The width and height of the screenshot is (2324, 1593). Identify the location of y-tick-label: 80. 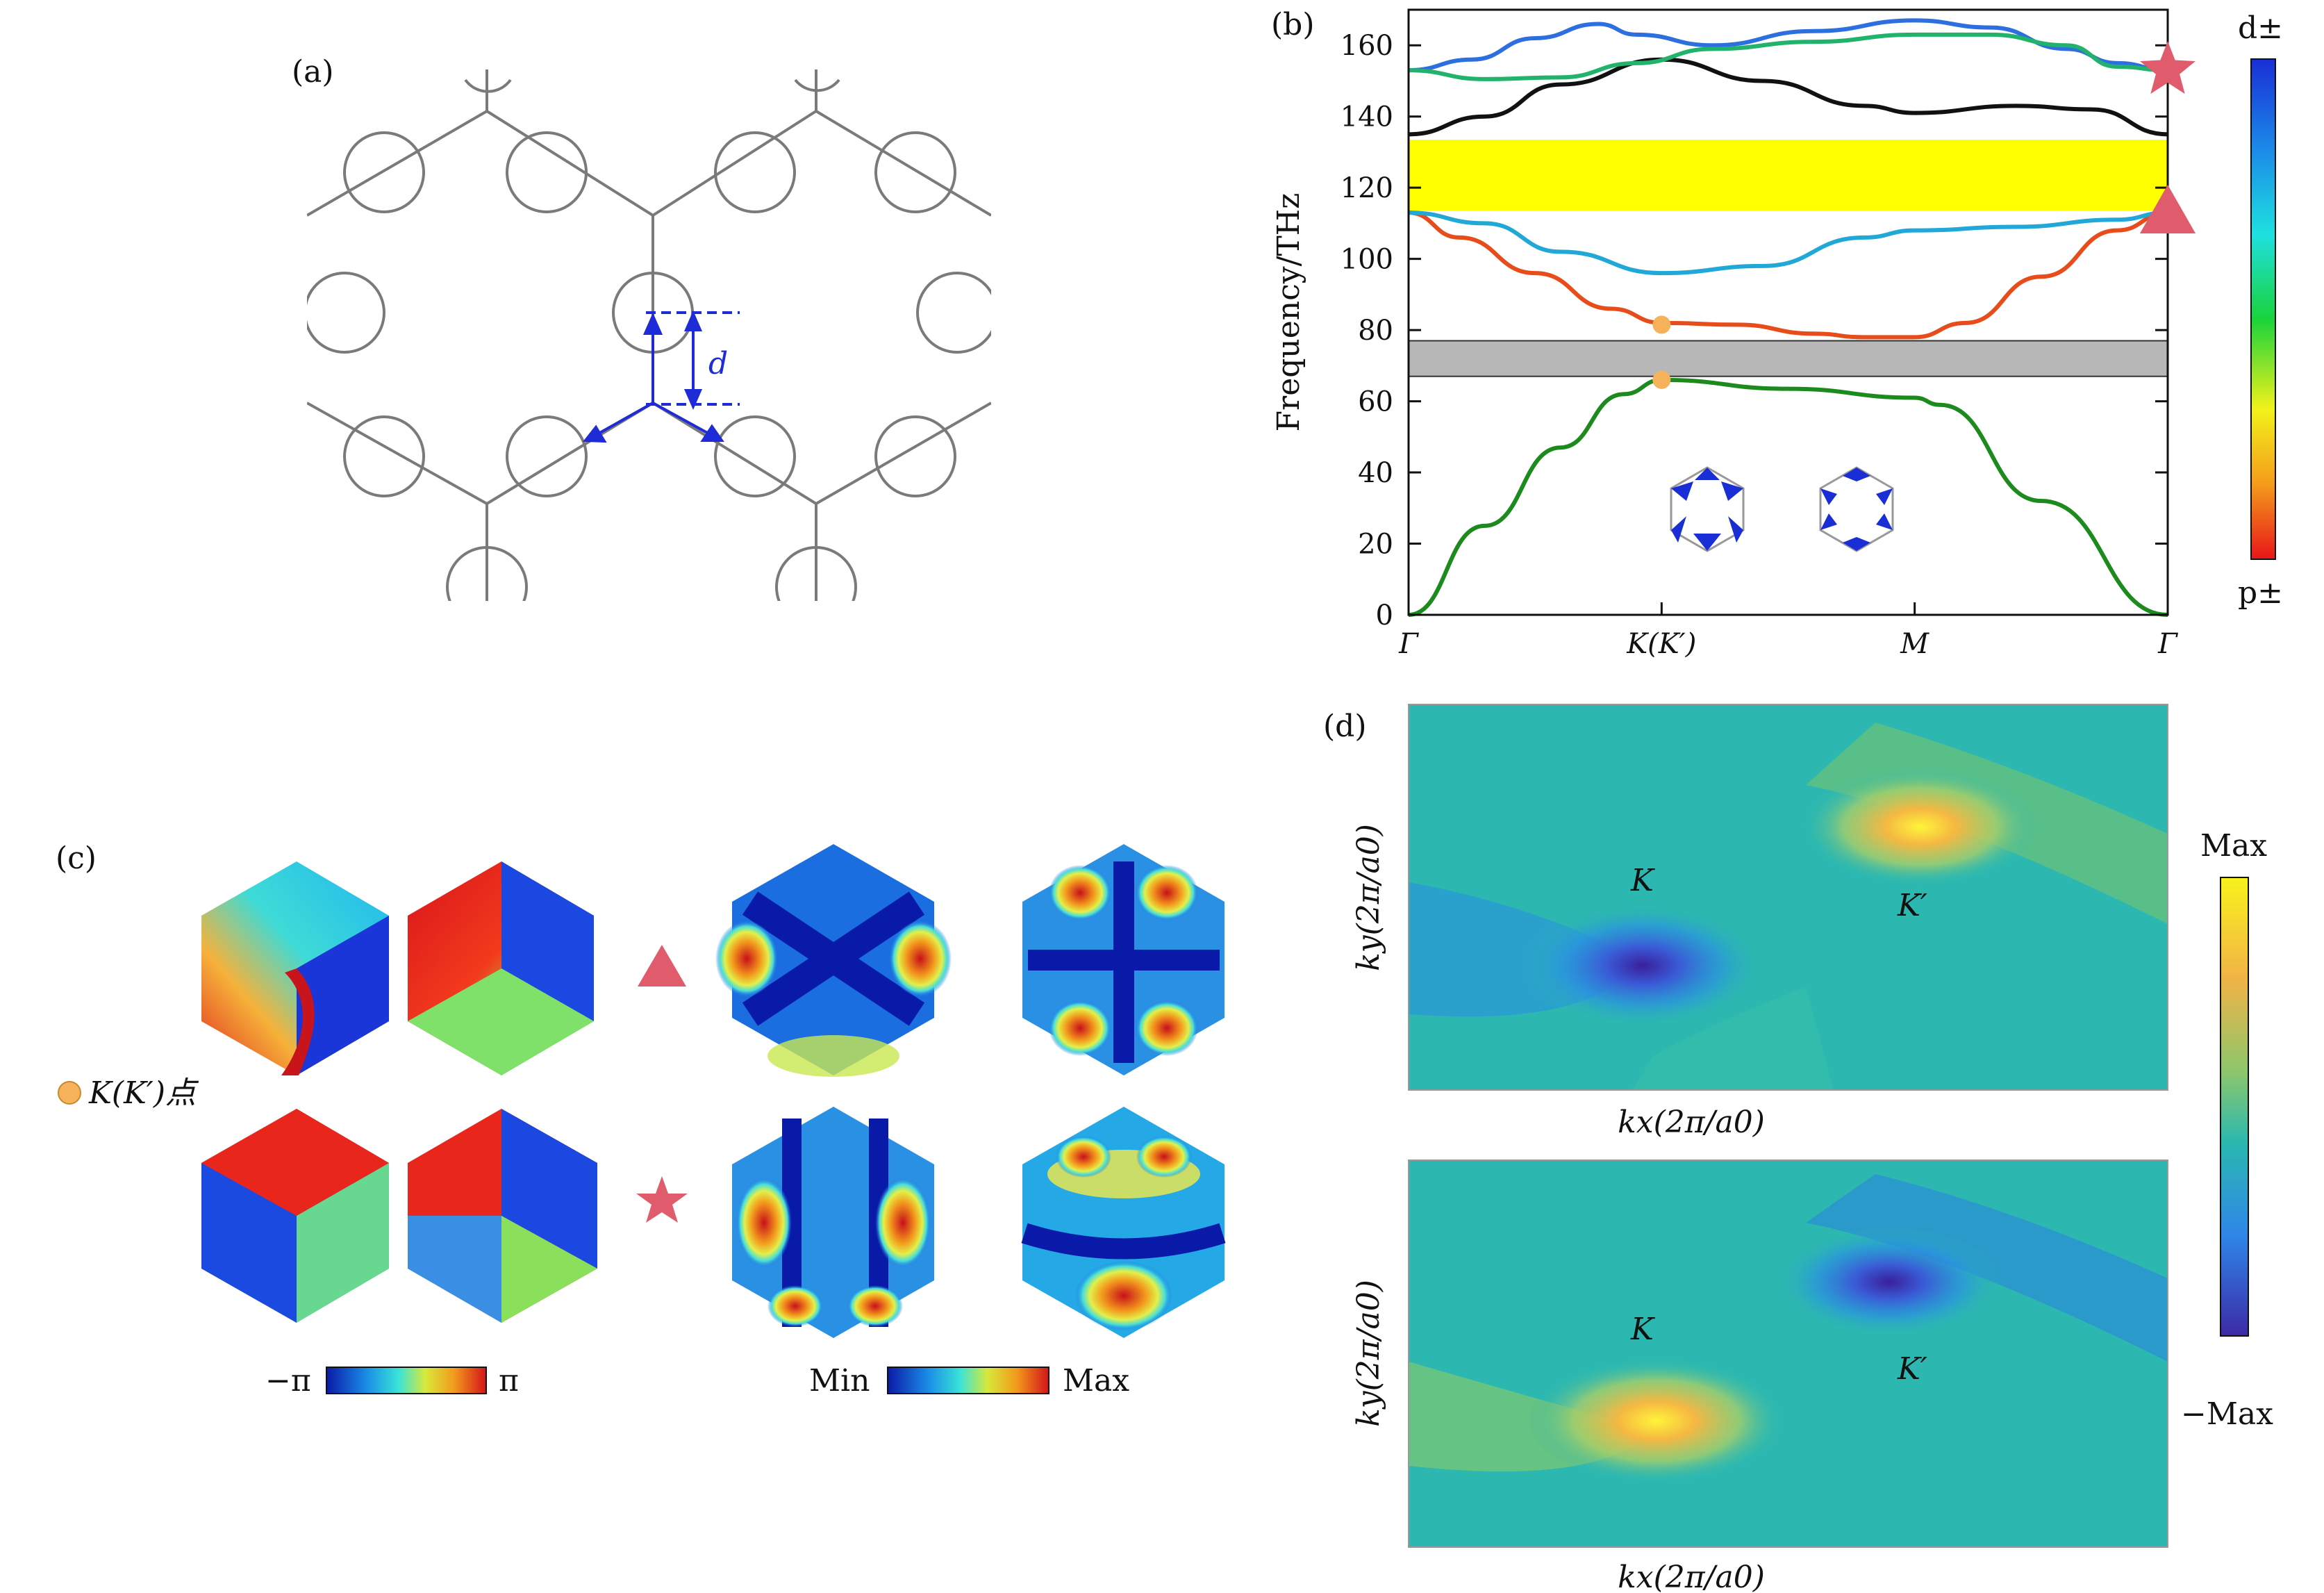
(1375, 331).